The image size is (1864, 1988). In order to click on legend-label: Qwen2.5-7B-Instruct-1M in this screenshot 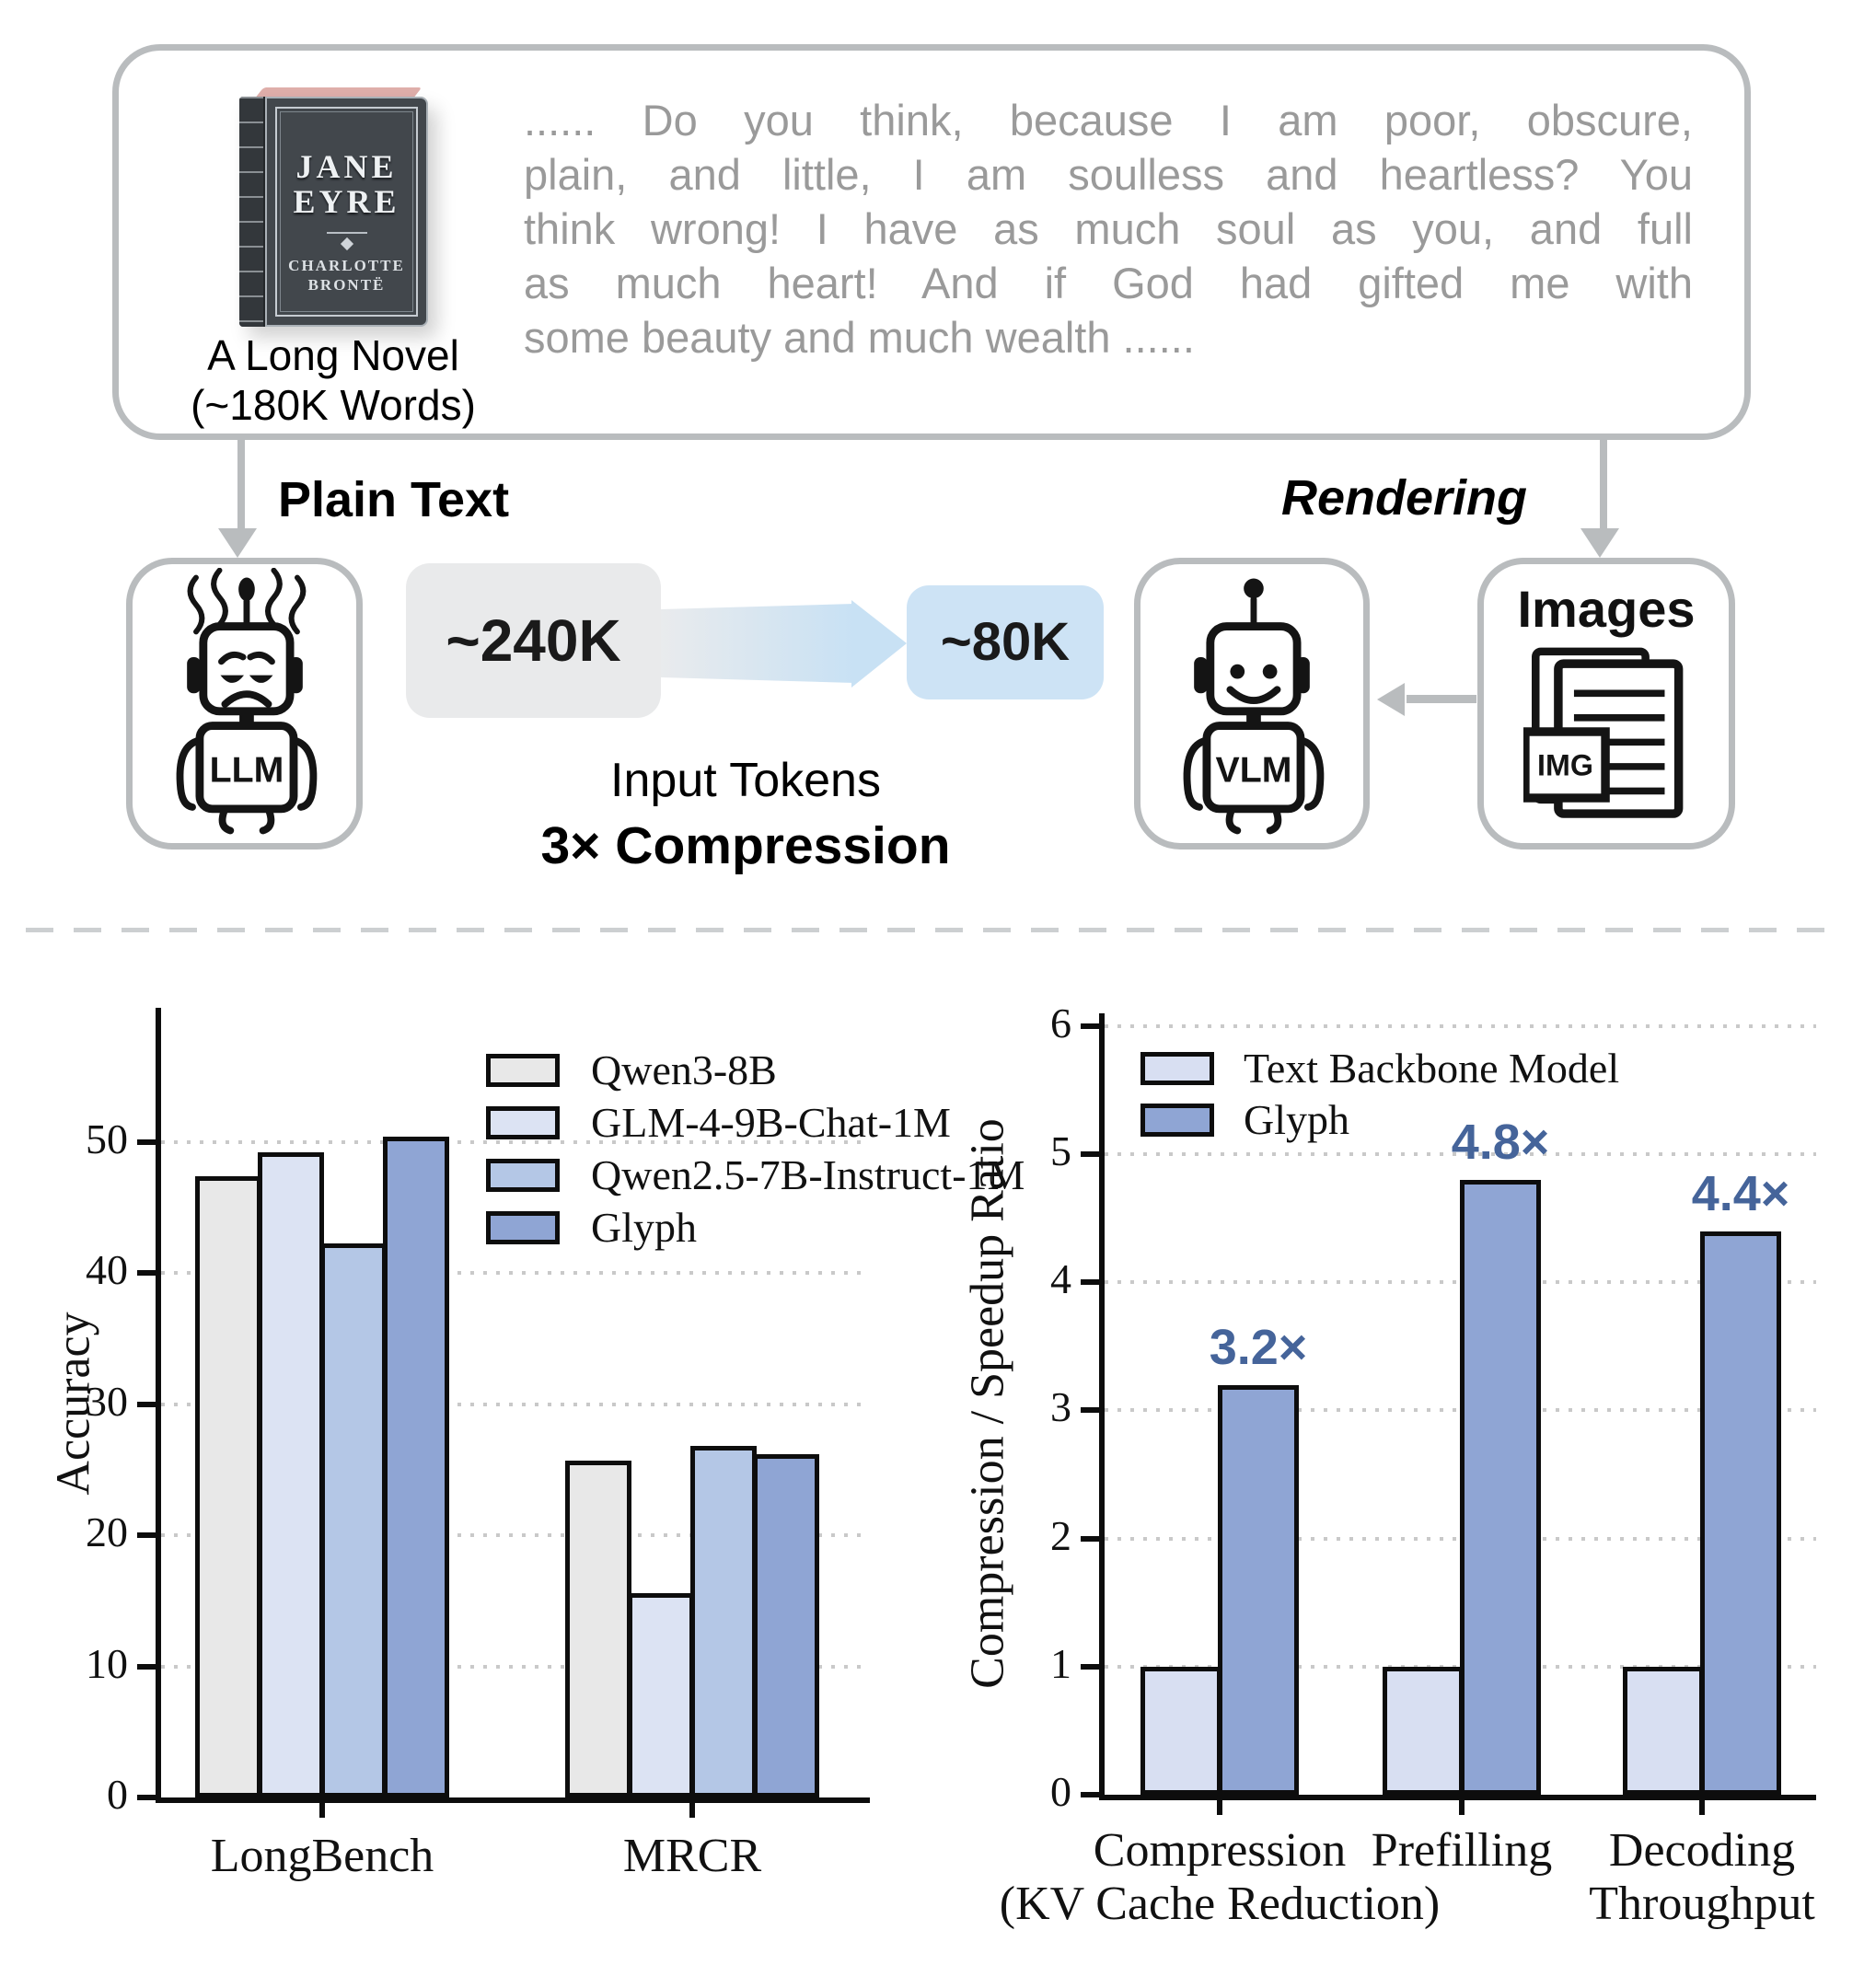, I will do `click(808, 1174)`.